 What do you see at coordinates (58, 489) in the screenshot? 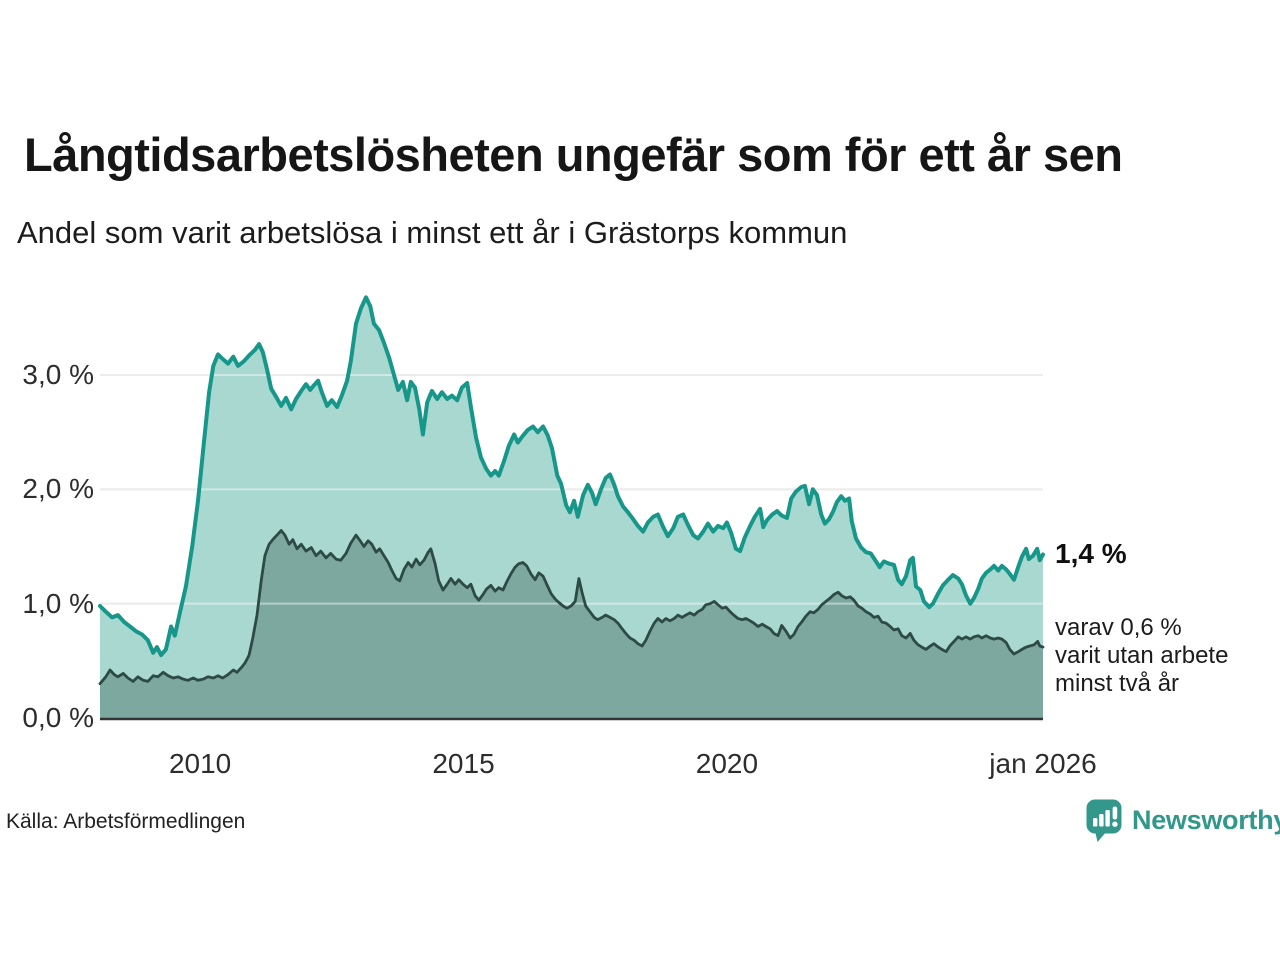
I see `y-tick-label: 2,0 %` at bounding box center [58, 489].